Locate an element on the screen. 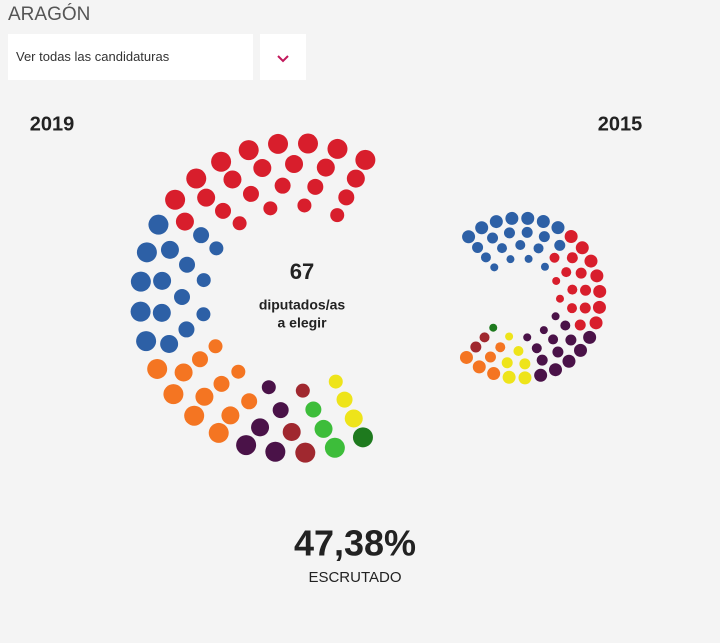  chevron-icon is located at coordinates (283, 59).